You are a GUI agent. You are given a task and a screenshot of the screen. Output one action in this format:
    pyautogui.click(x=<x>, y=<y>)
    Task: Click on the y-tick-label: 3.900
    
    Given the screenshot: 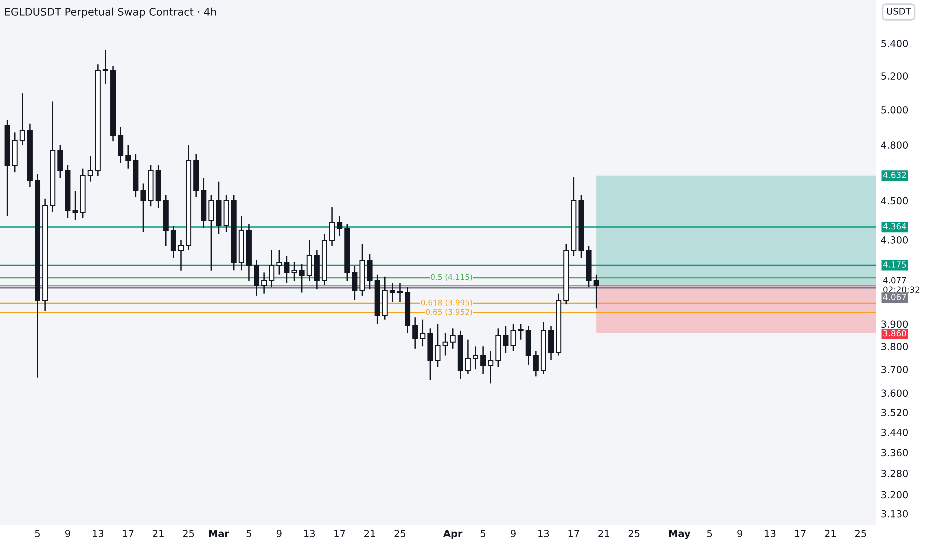 What is the action you would take?
    pyautogui.click(x=895, y=324)
    